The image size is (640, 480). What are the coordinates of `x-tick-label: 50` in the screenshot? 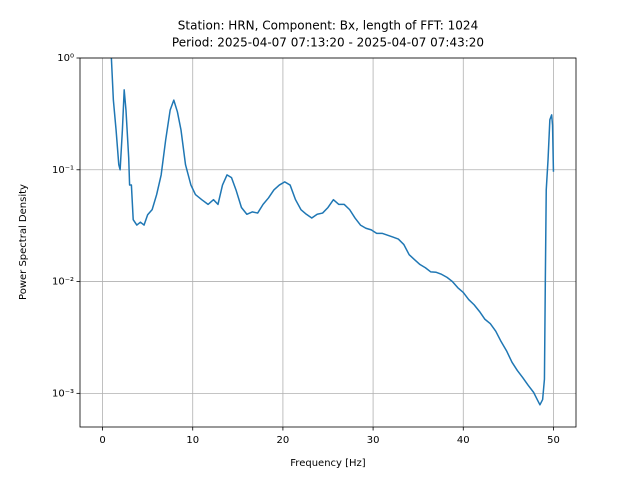 It's located at (553, 440).